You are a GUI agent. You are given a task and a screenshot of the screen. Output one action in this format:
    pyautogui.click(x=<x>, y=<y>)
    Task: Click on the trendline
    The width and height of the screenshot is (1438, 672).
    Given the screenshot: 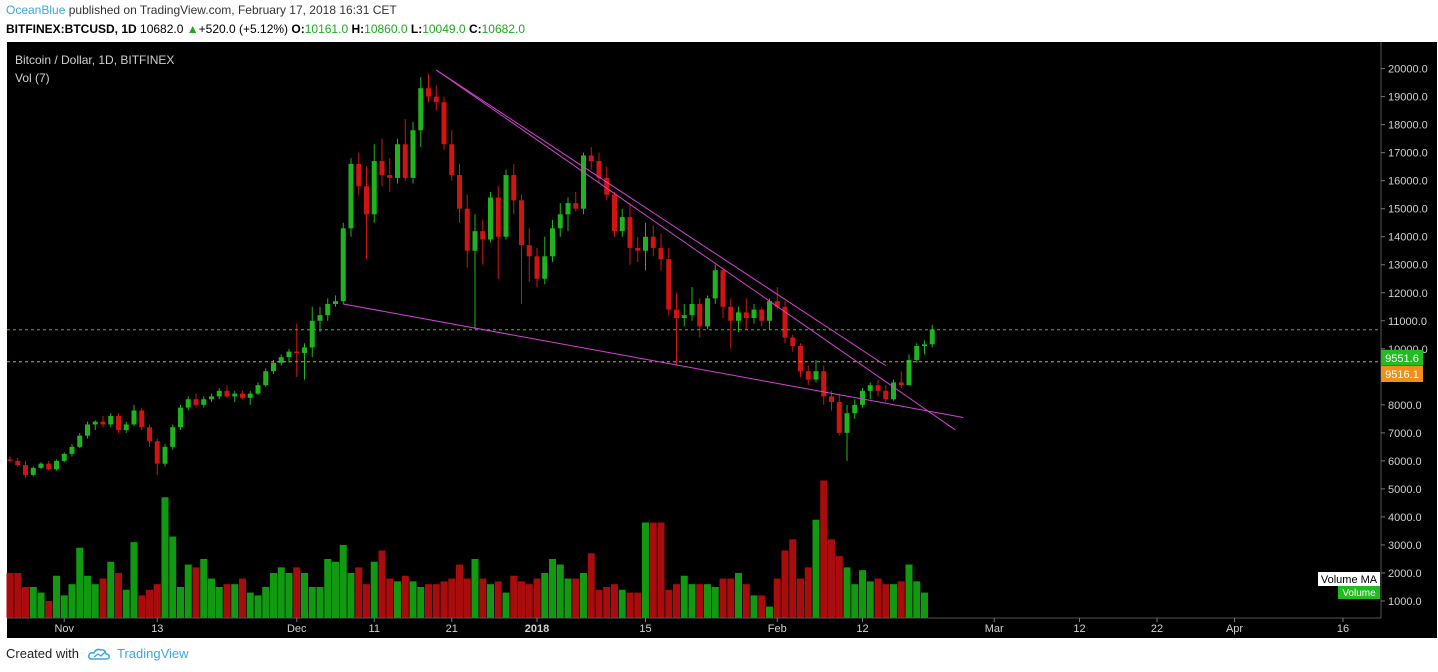 What is the action you would take?
    pyautogui.click(x=661, y=218)
    